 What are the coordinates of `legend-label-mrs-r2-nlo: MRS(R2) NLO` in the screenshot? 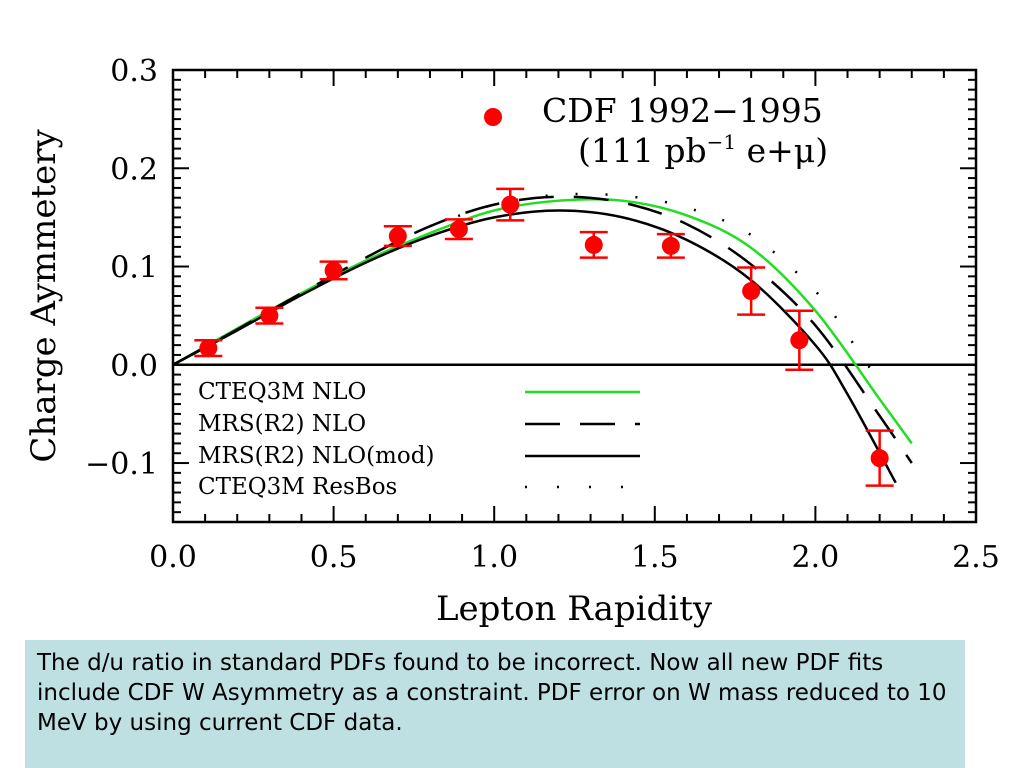 It's located at (282, 424).